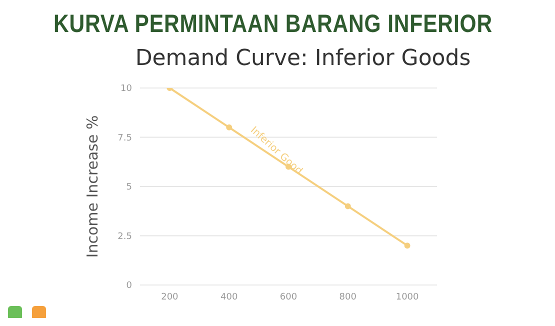 The image size is (555, 326). What do you see at coordinates (125, 138) in the screenshot?
I see `y-tick-label: 7.5` at bounding box center [125, 138].